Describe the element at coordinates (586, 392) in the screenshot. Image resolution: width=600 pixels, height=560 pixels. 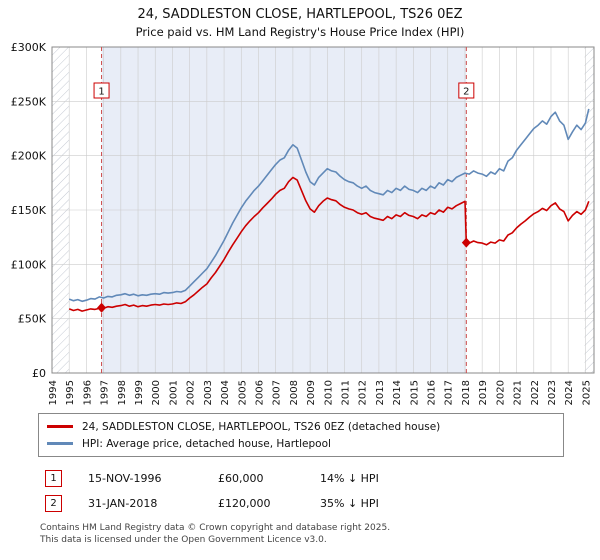
I see `x-axis-tick-label: 2025` at that location.